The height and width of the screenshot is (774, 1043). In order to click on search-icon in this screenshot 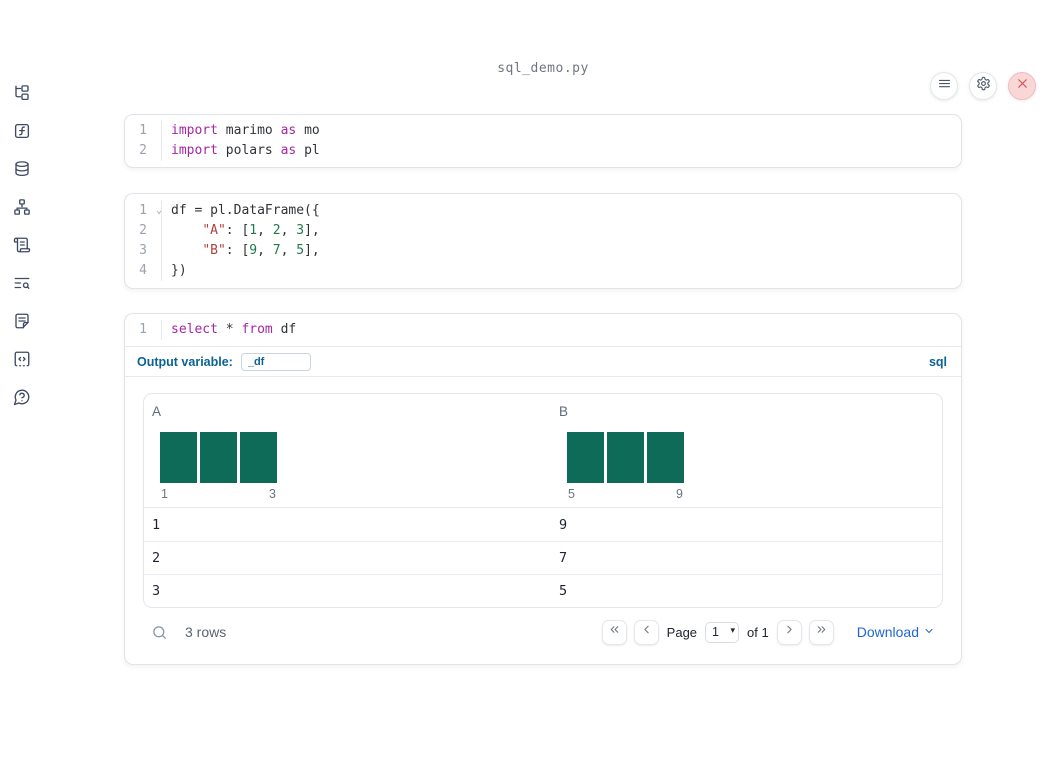, I will do `click(159, 632)`.